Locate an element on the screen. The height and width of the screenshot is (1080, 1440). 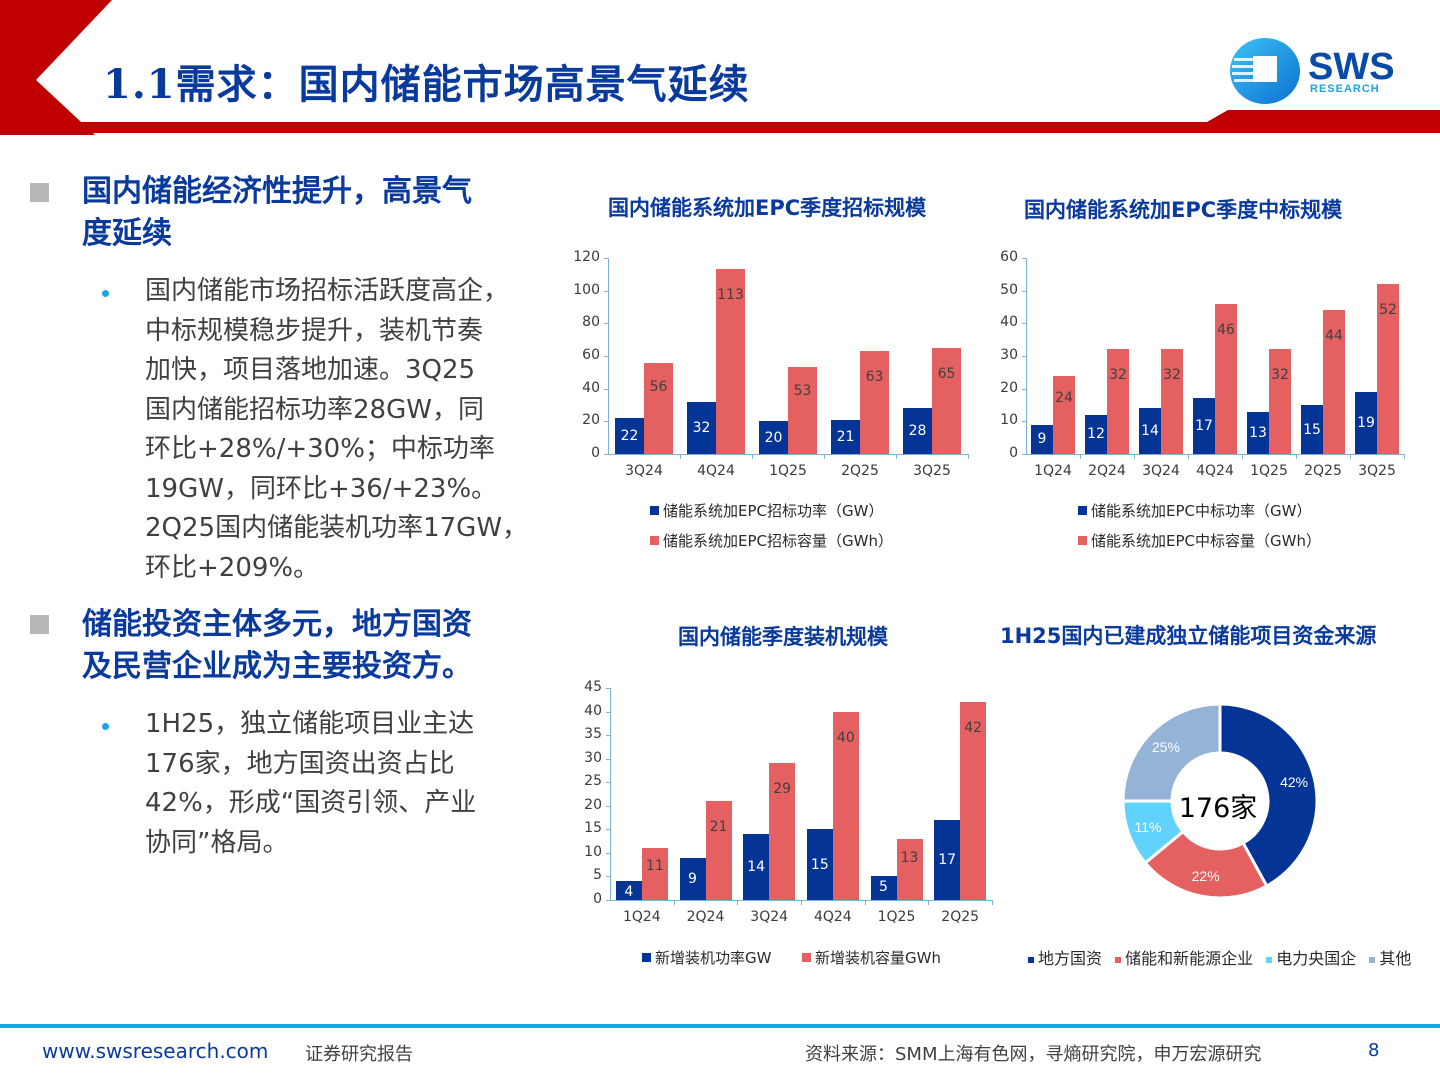
data-label: 28 is located at coordinates (917, 431).